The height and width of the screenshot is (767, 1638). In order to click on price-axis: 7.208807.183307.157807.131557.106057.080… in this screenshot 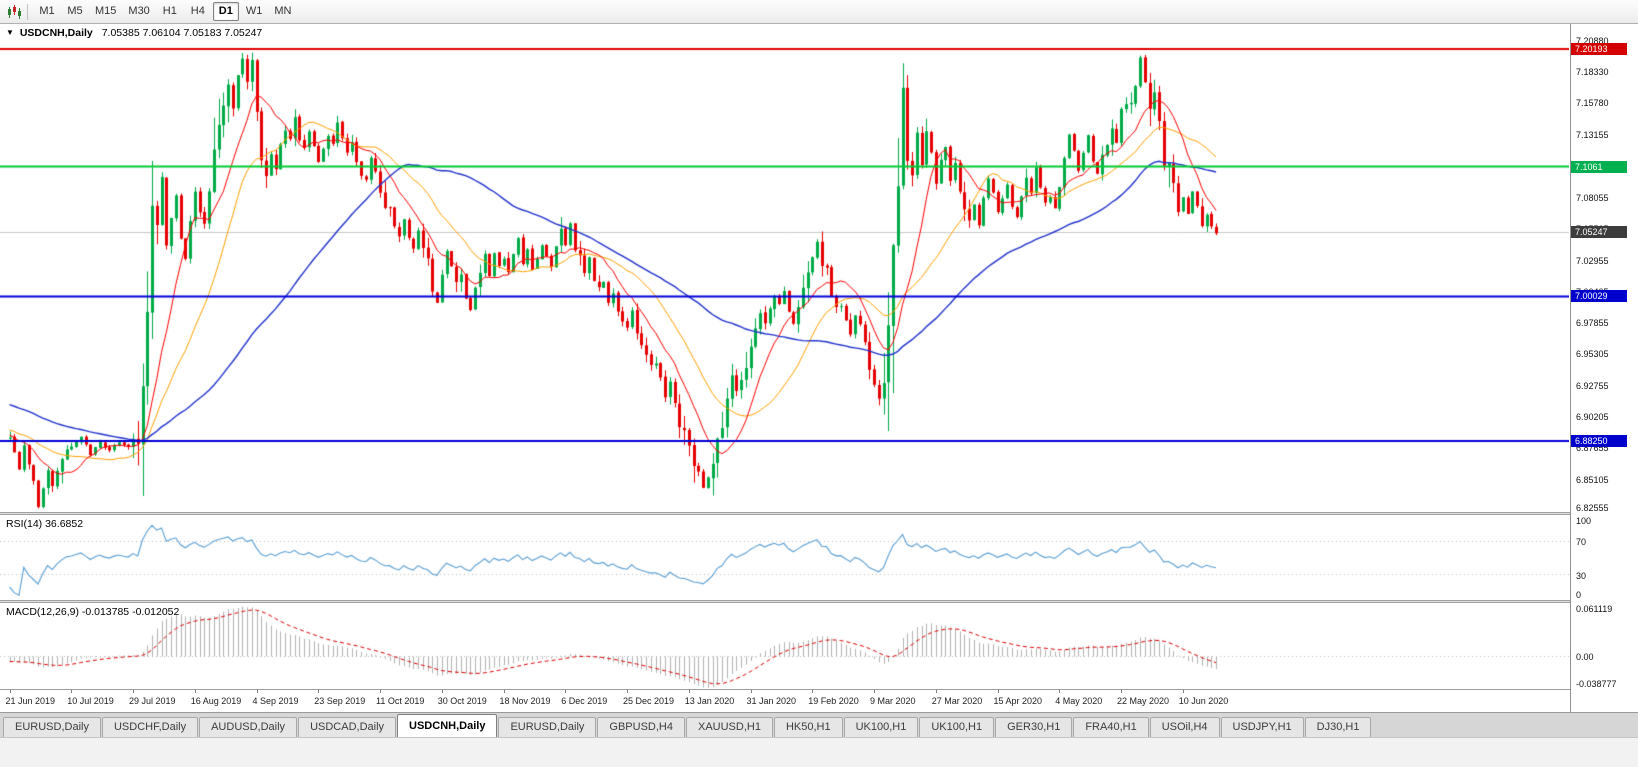, I will do `click(1604, 368)`.